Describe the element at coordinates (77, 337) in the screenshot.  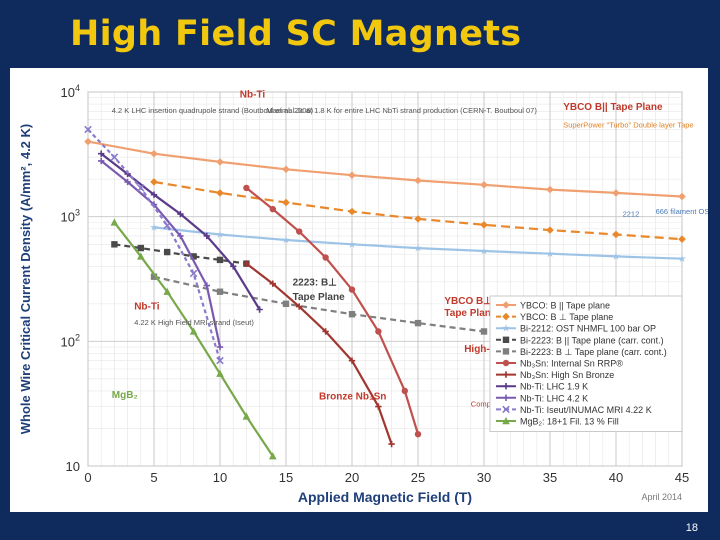
I see `y-tick-exponent: 2` at that location.